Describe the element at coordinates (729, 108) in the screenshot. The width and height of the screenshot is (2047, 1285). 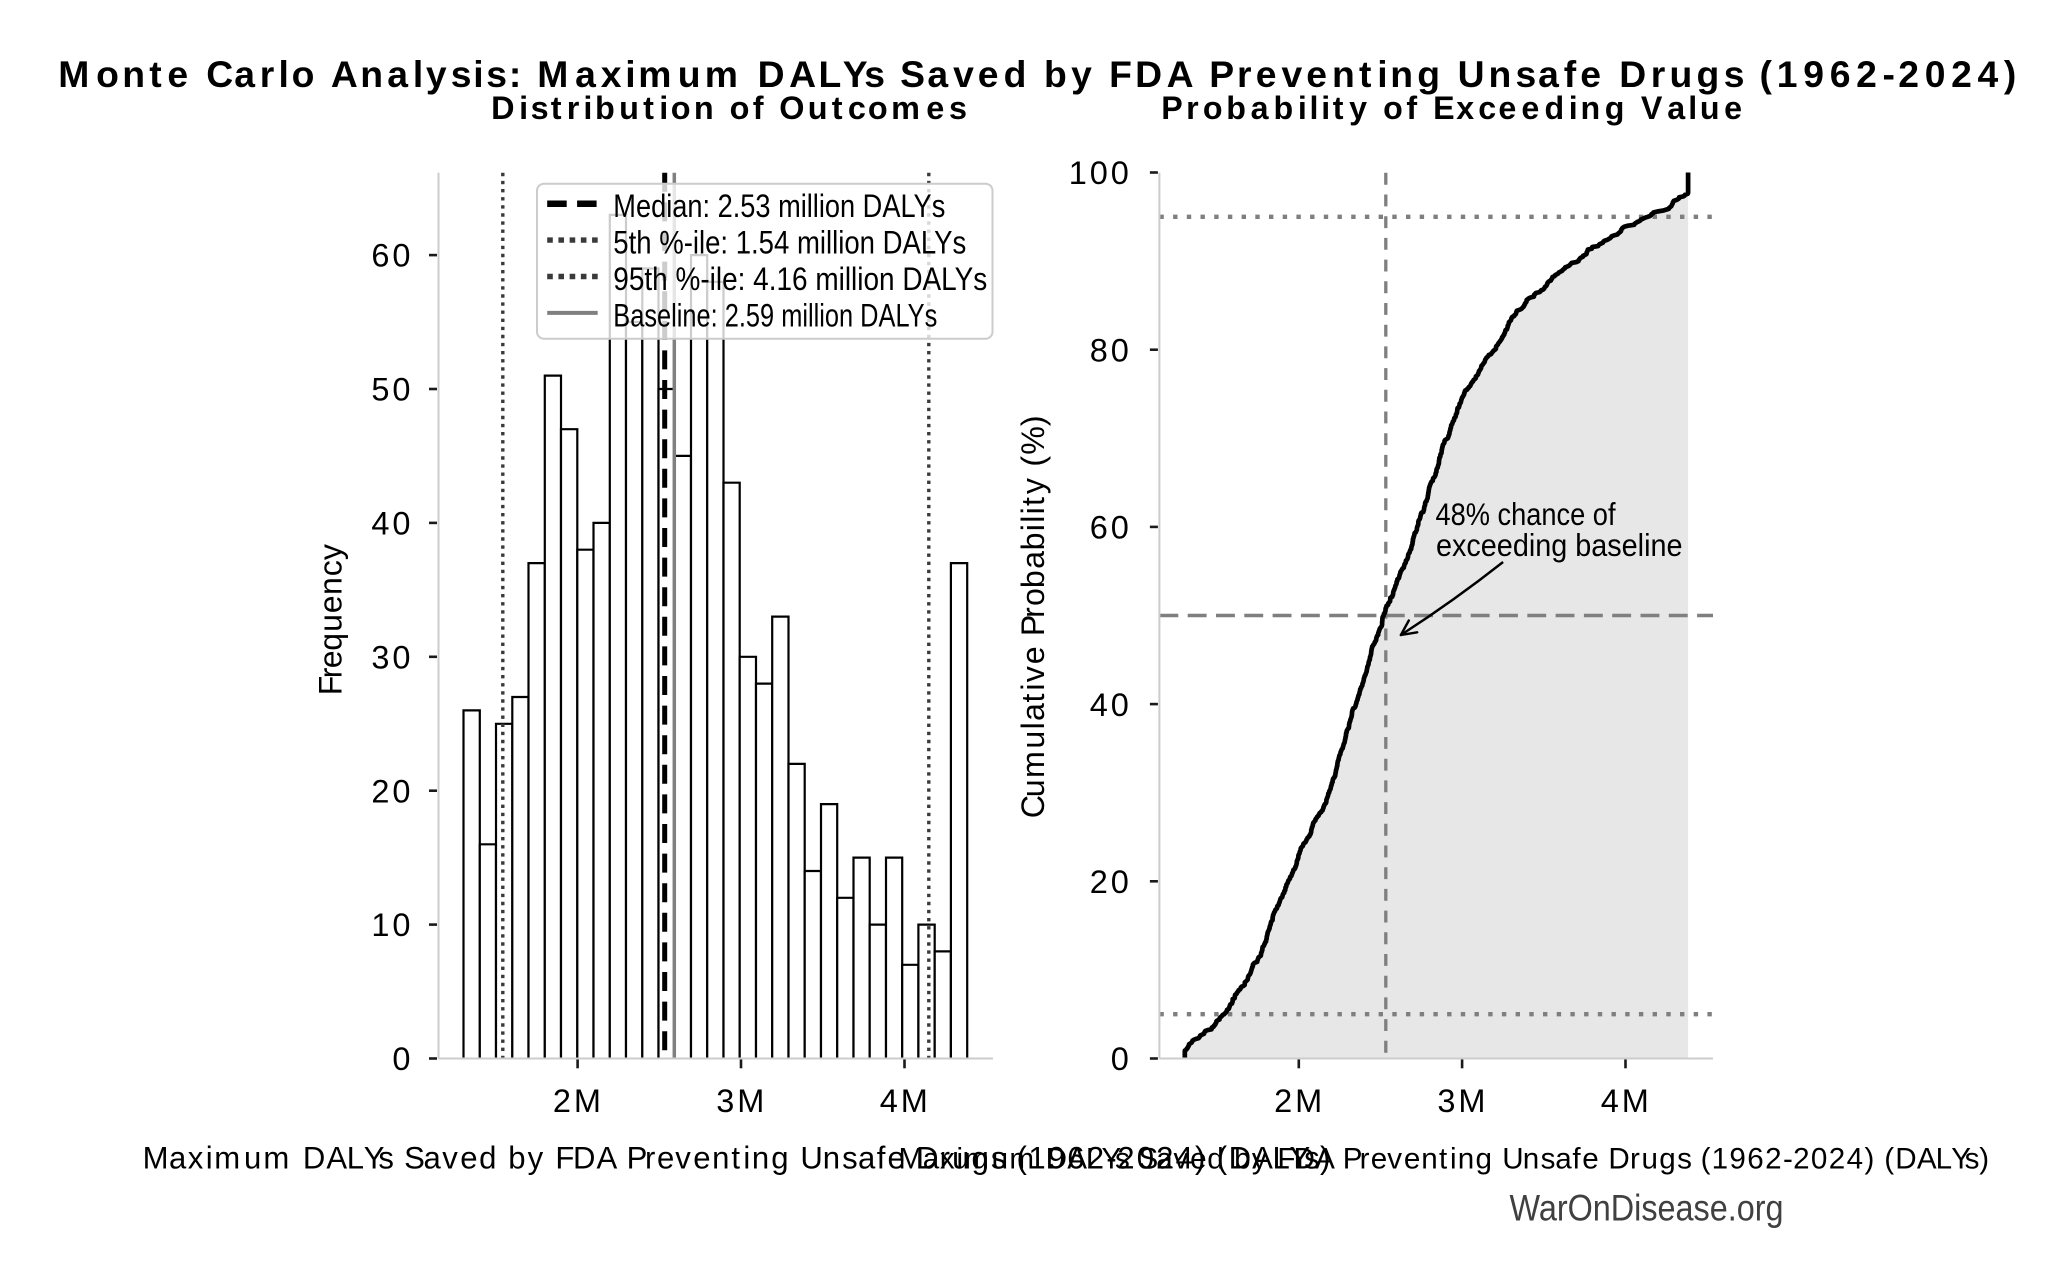
I see `svg-text: Distribution of Outcomes` at that location.